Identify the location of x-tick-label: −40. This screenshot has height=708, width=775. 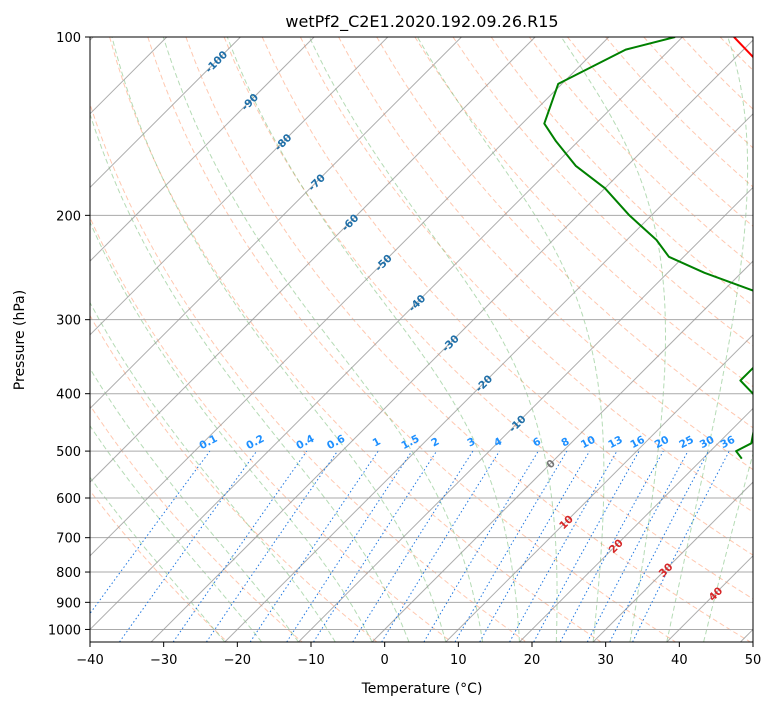
(89, 660).